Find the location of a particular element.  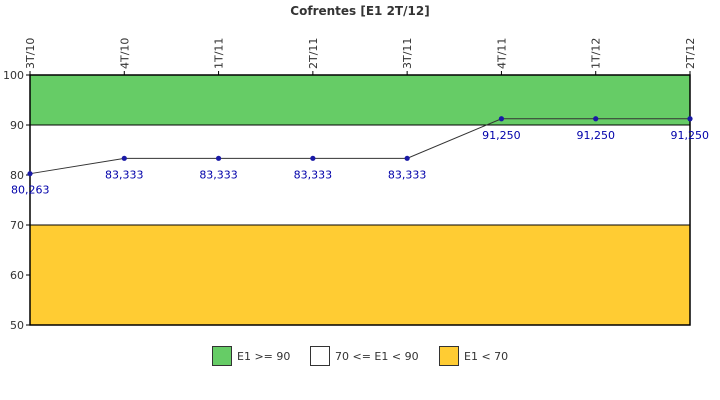

x-tick-label-7: 2T/12 is located at coordinates (690, 53).